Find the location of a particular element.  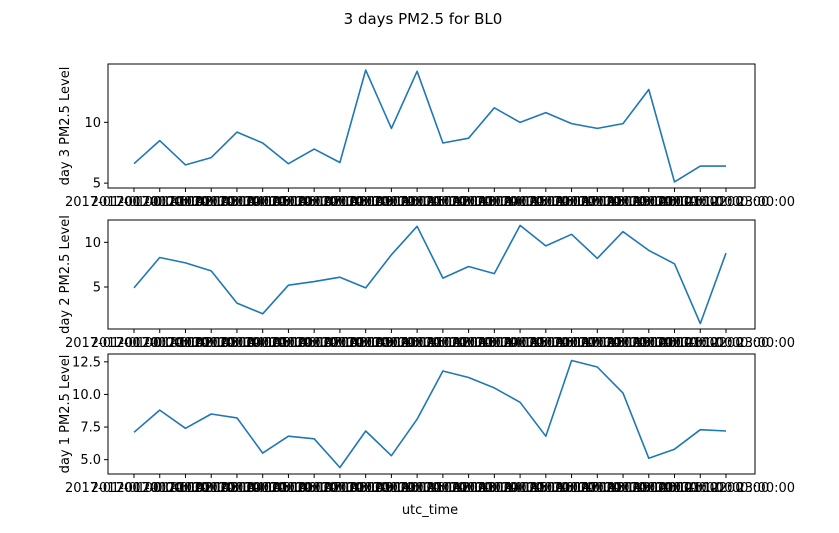

y-axis-label: day 3 PM2.5 Level is located at coordinates (65, 126).